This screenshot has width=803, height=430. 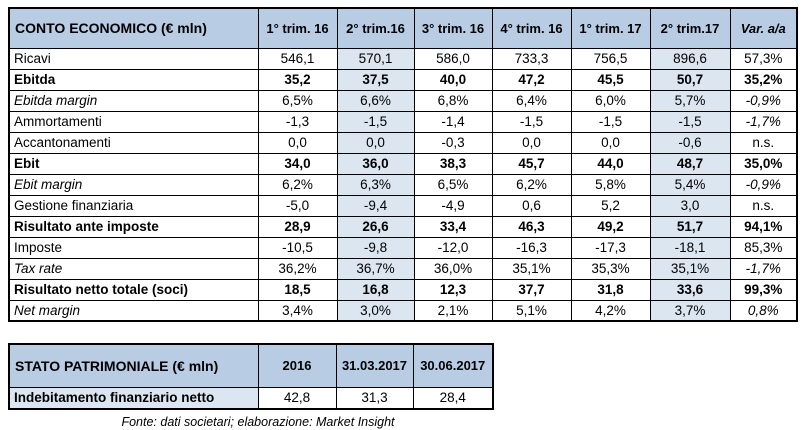 What do you see at coordinates (690, 247) in the screenshot?
I see `value-cell: -18,1` at bounding box center [690, 247].